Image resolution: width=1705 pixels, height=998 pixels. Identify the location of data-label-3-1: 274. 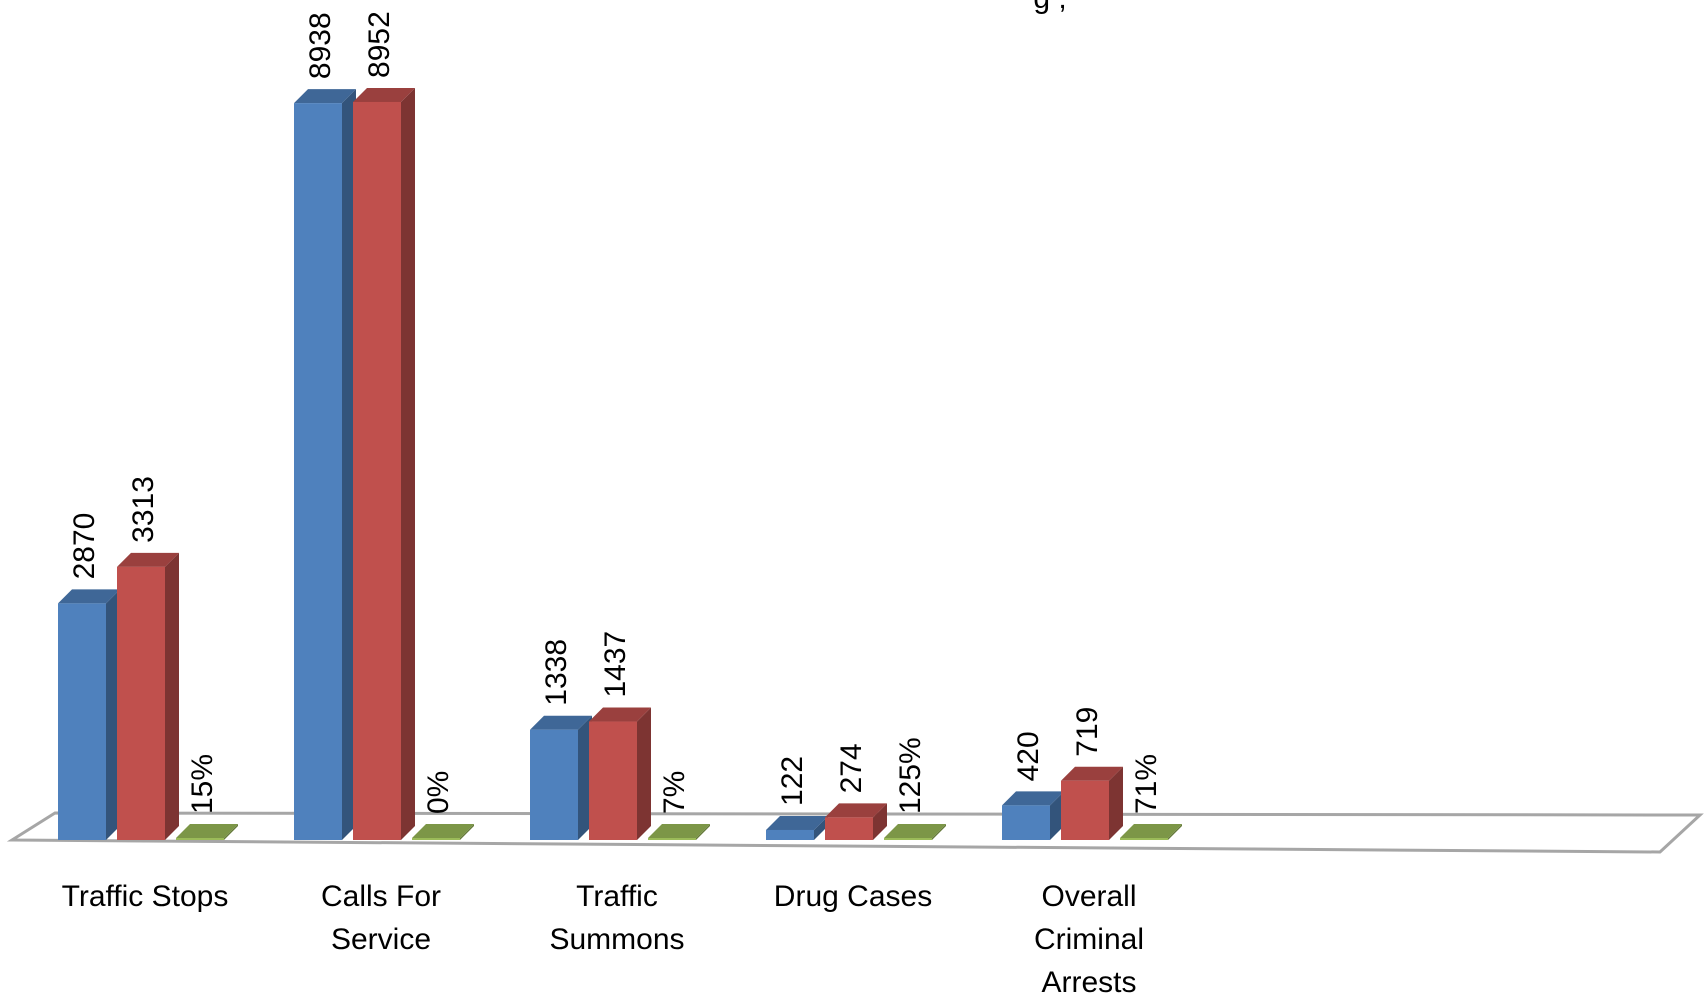
(851, 768).